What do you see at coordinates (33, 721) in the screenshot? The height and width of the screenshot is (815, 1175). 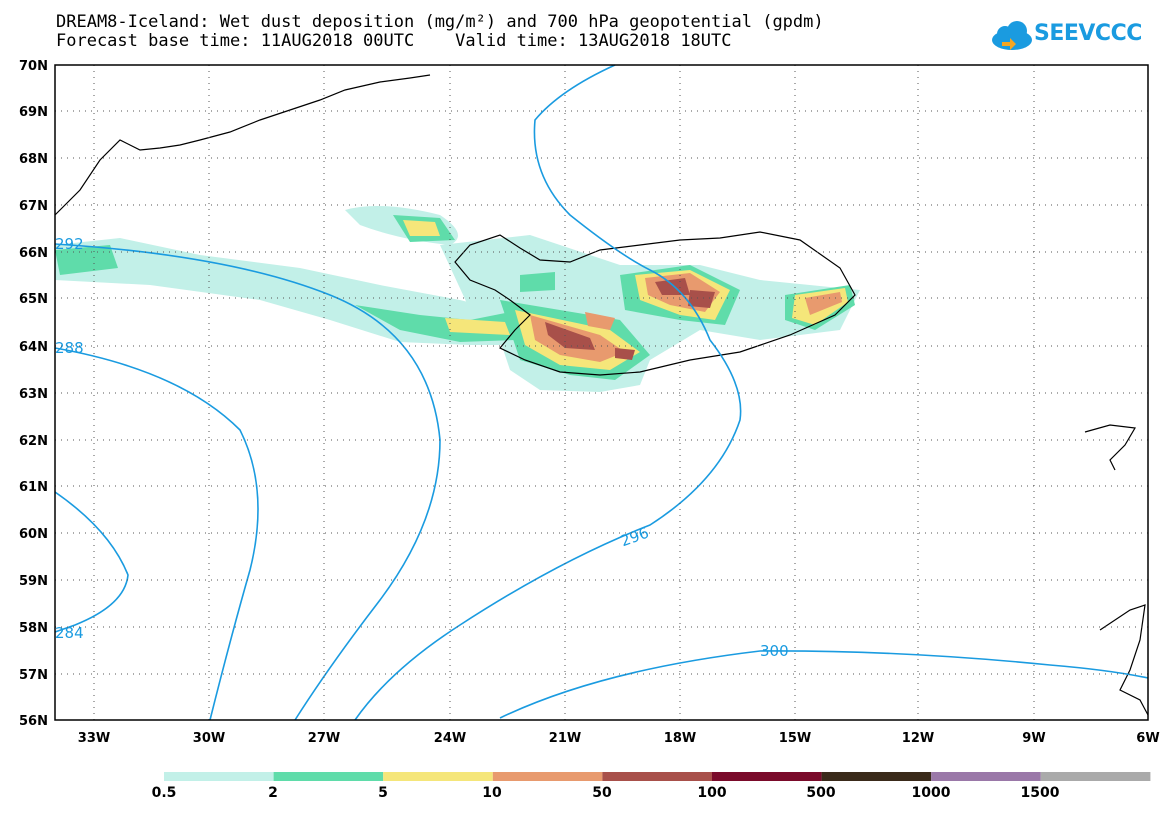 I see `lat-label: 56N` at bounding box center [33, 721].